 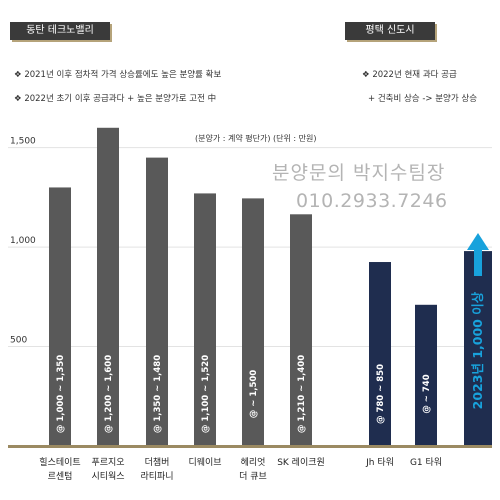 I want to click on range-label: @ 1,210 ~ 1,400, so click(x=302, y=394).